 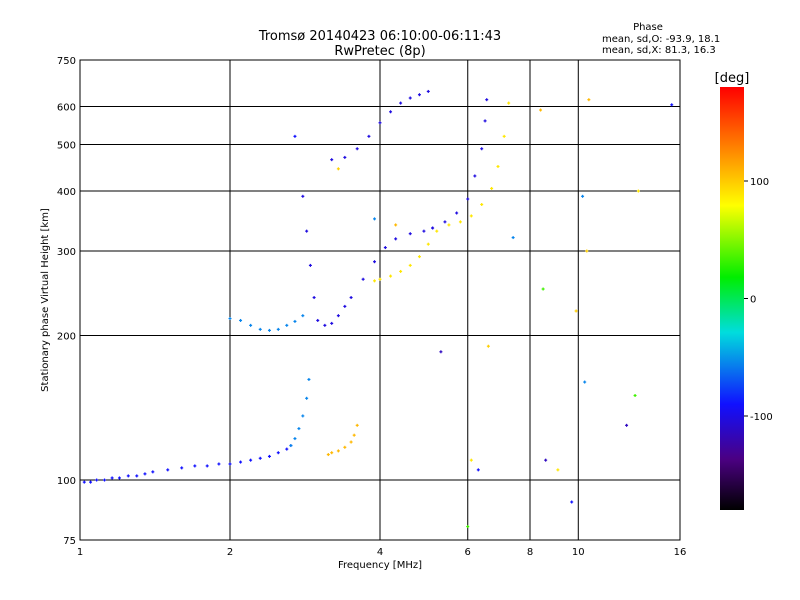 What do you see at coordinates (66, 337) in the screenshot?
I see `y-tick-label: 200` at bounding box center [66, 337].